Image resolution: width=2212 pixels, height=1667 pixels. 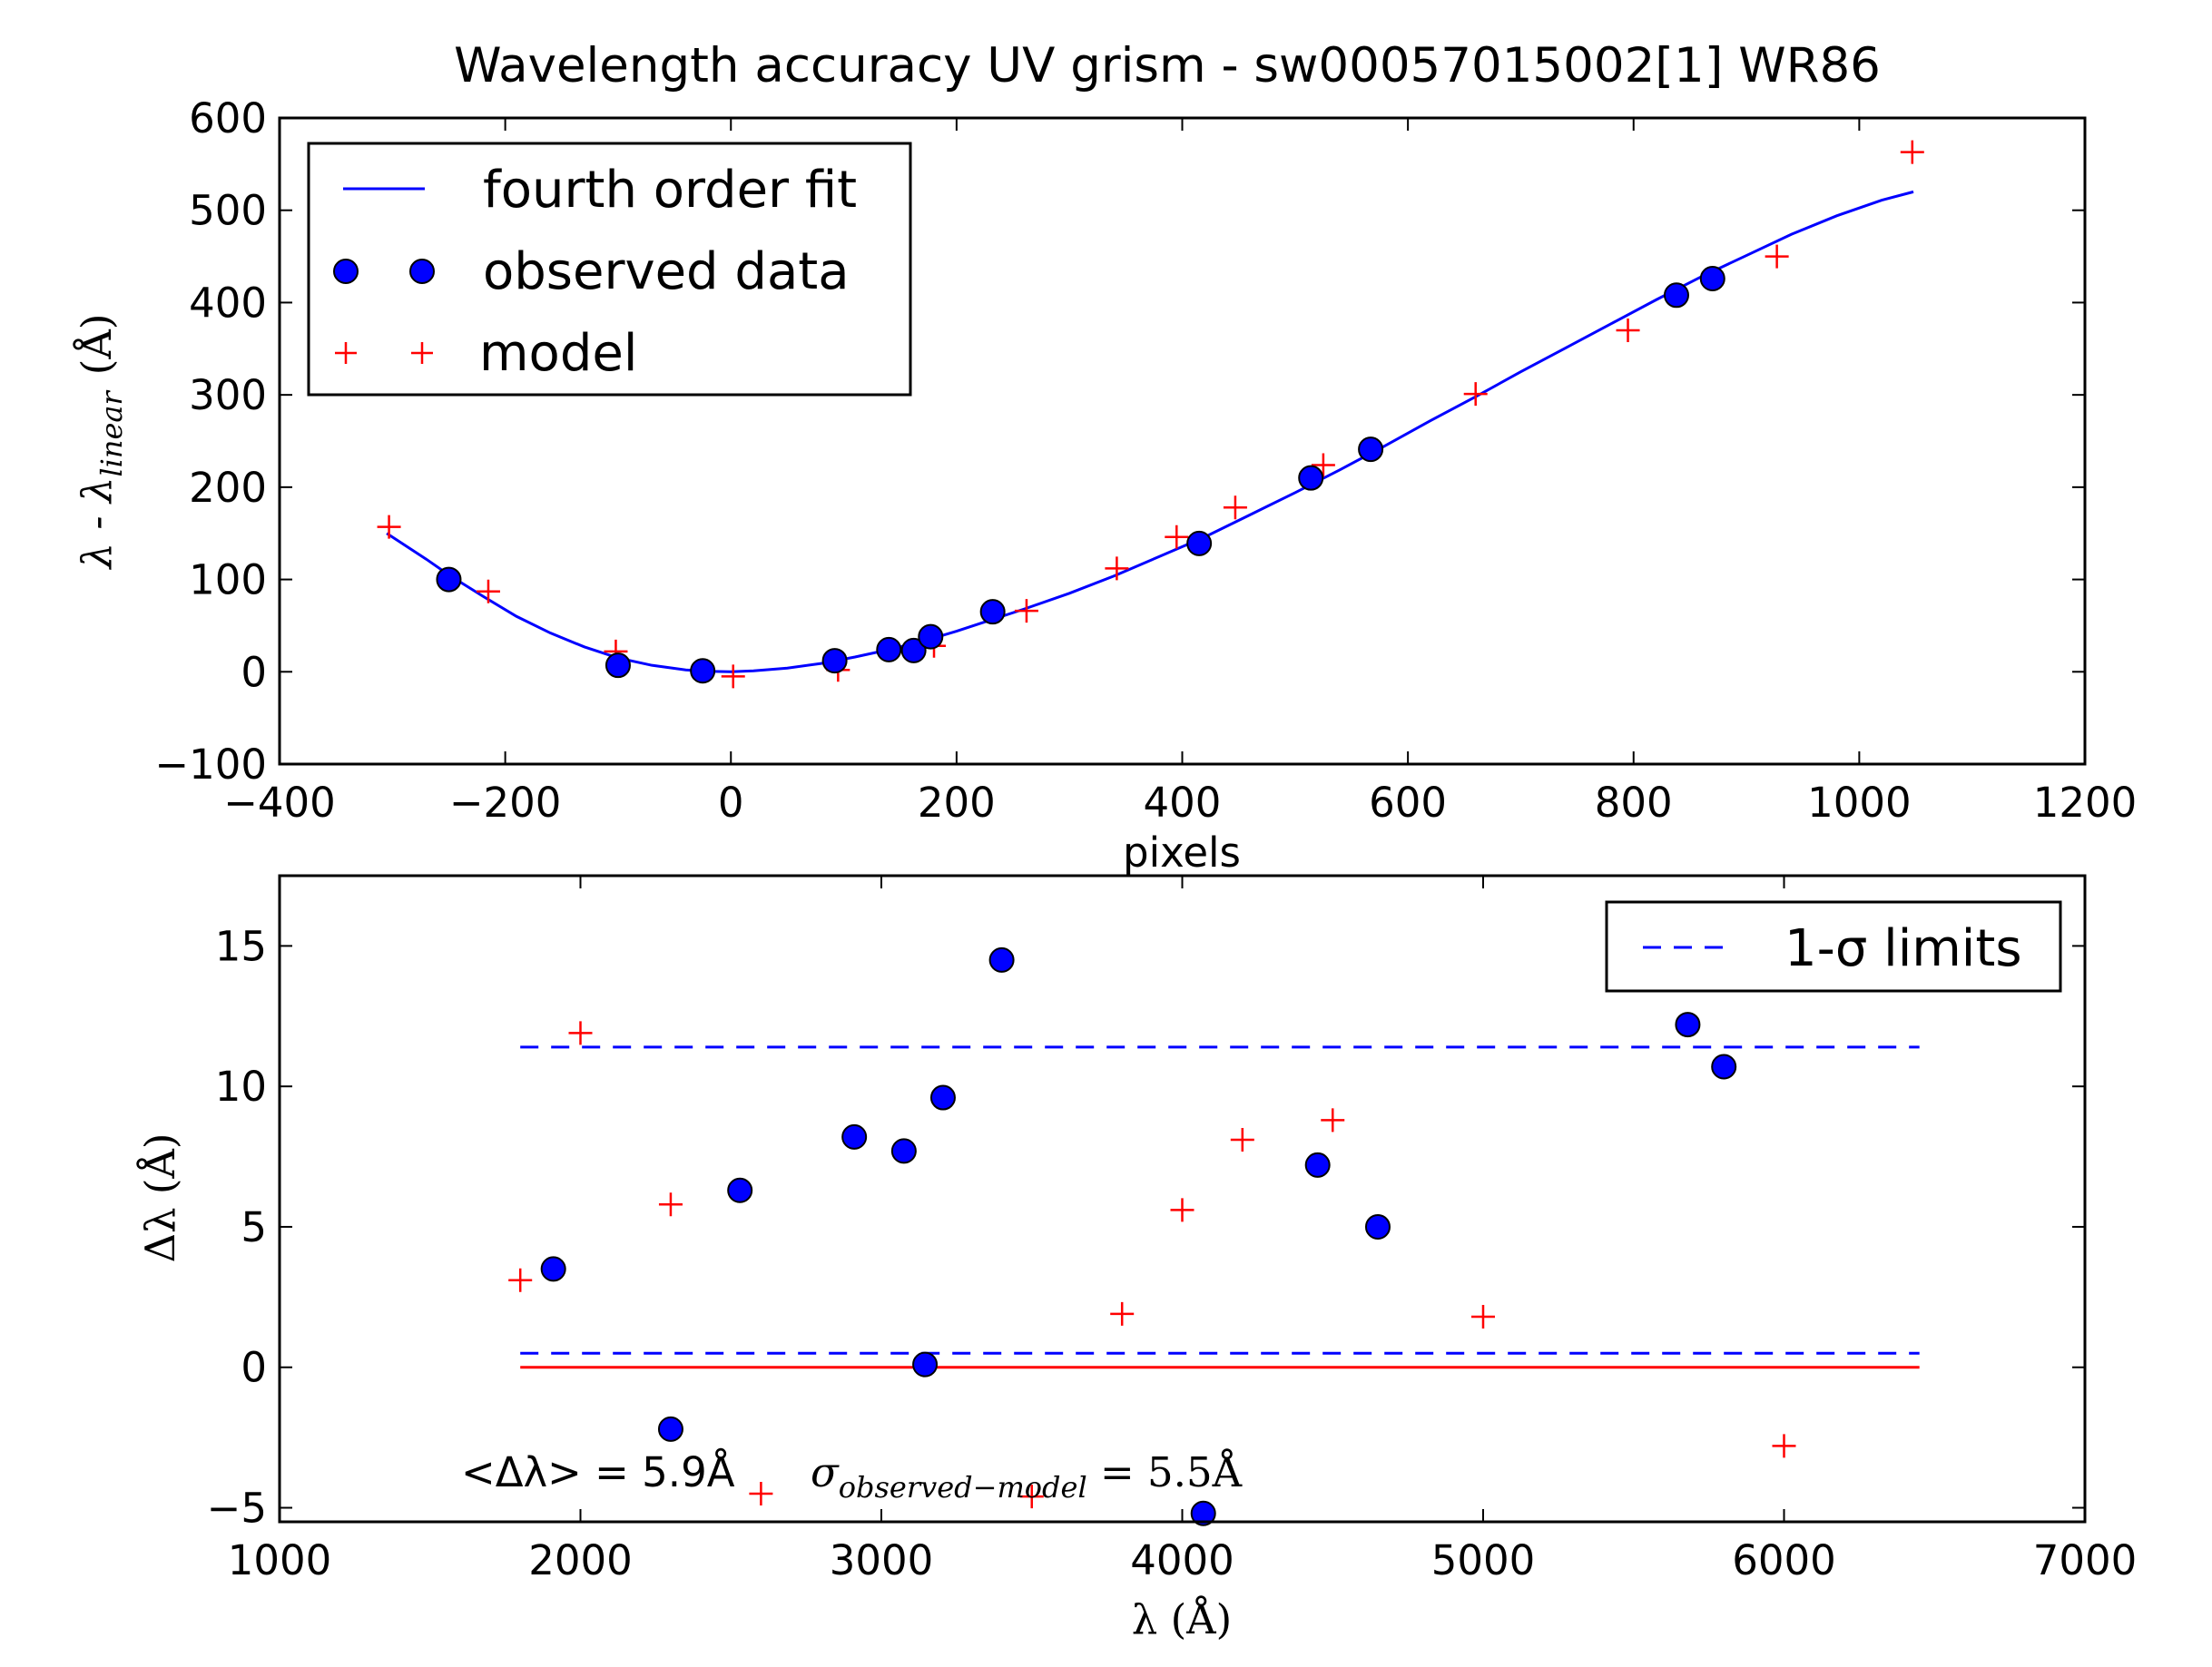 What do you see at coordinates (882, 1560) in the screenshot?
I see `x-tick-label: 3000` at bounding box center [882, 1560].